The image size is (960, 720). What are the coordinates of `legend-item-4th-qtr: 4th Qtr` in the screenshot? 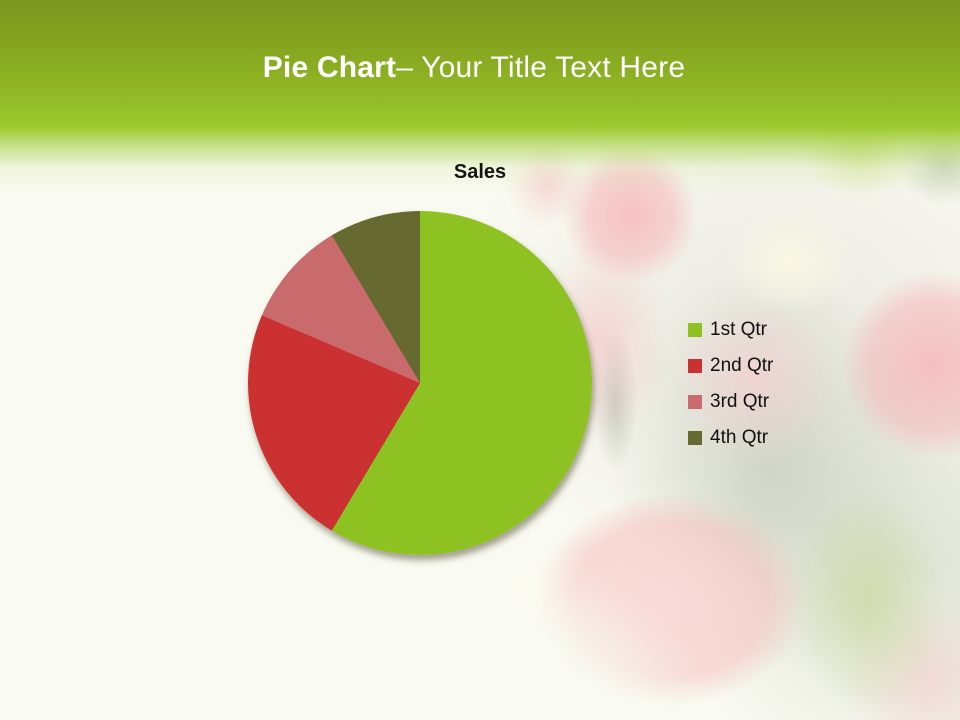 It's located at (730, 438).